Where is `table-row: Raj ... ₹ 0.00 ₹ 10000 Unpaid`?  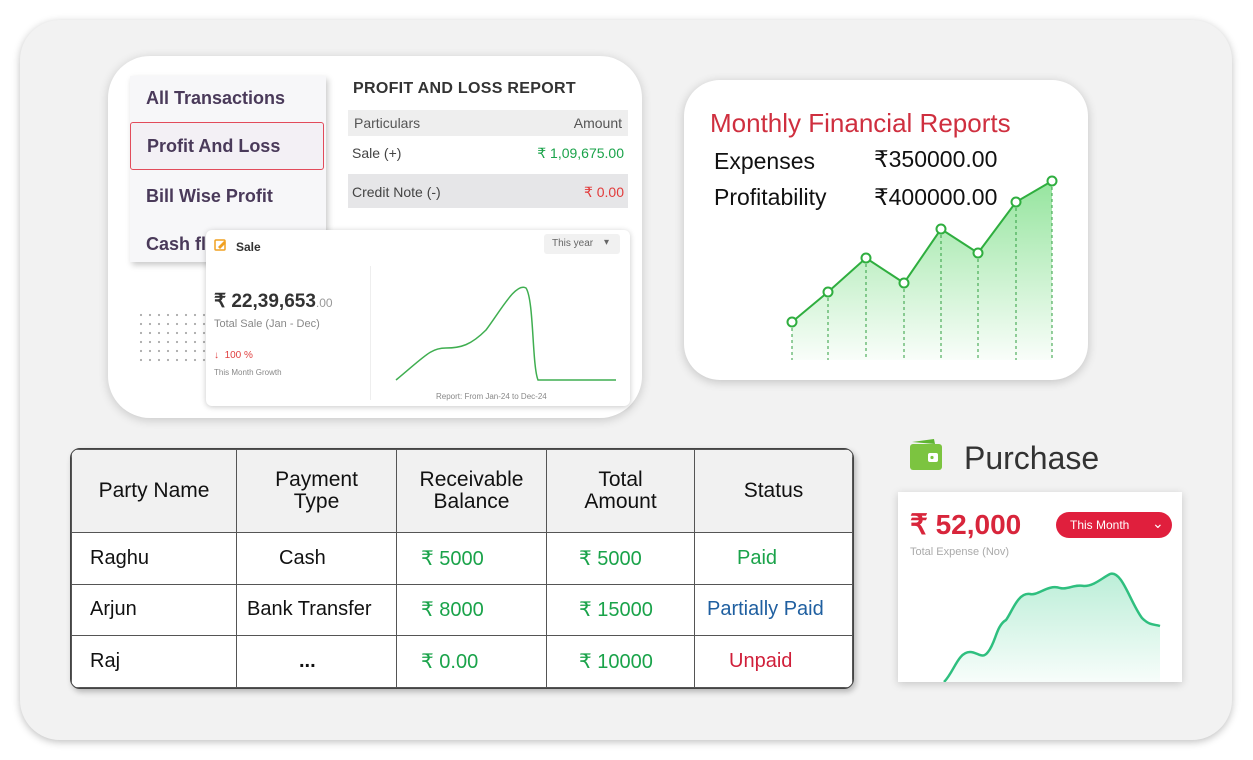
table-row: Raj ... ₹ 0.00 ₹ 10000 Unpaid is located at coordinates (462, 661).